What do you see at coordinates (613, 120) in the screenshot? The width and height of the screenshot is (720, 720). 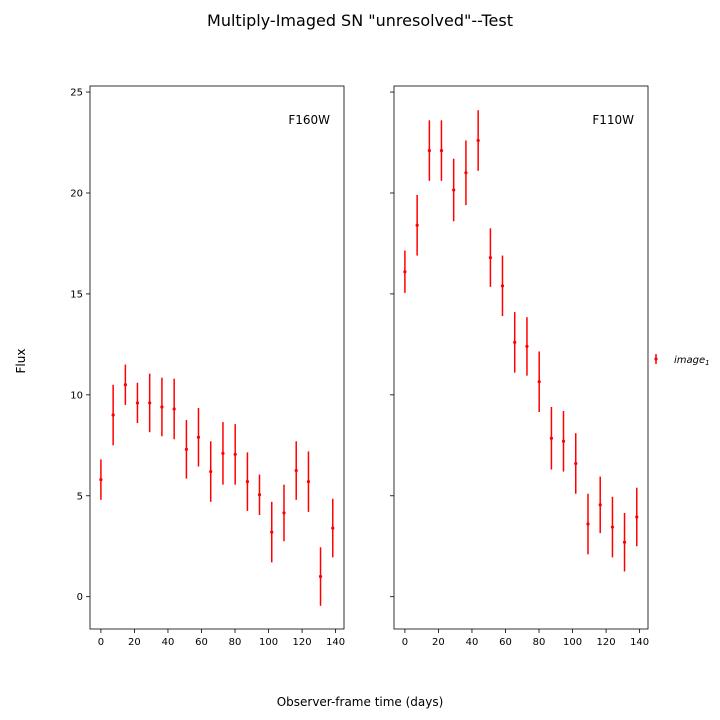 I see `band-label: F110W` at bounding box center [613, 120].